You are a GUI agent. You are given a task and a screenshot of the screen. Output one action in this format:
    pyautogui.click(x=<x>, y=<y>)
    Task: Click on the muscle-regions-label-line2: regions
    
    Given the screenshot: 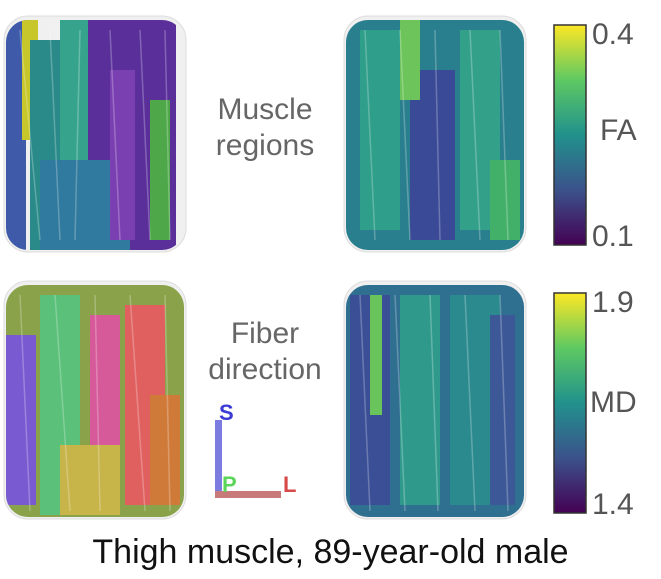 What is the action you would take?
    pyautogui.click(x=265, y=145)
    